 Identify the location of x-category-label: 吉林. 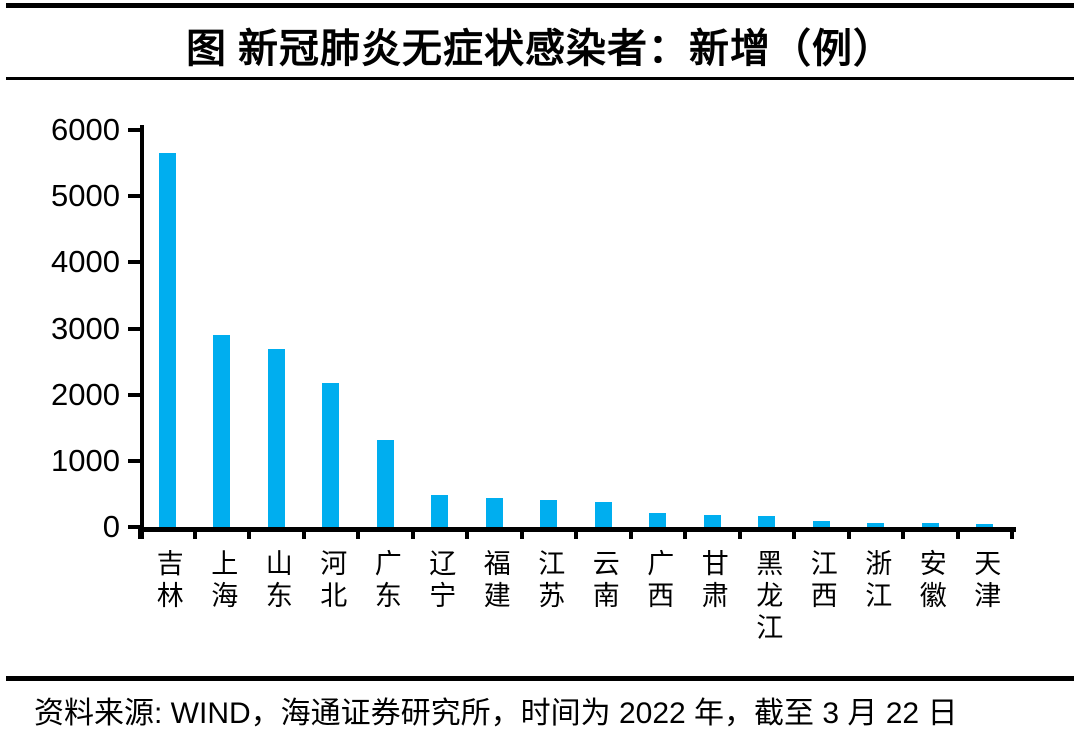
(167, 581).